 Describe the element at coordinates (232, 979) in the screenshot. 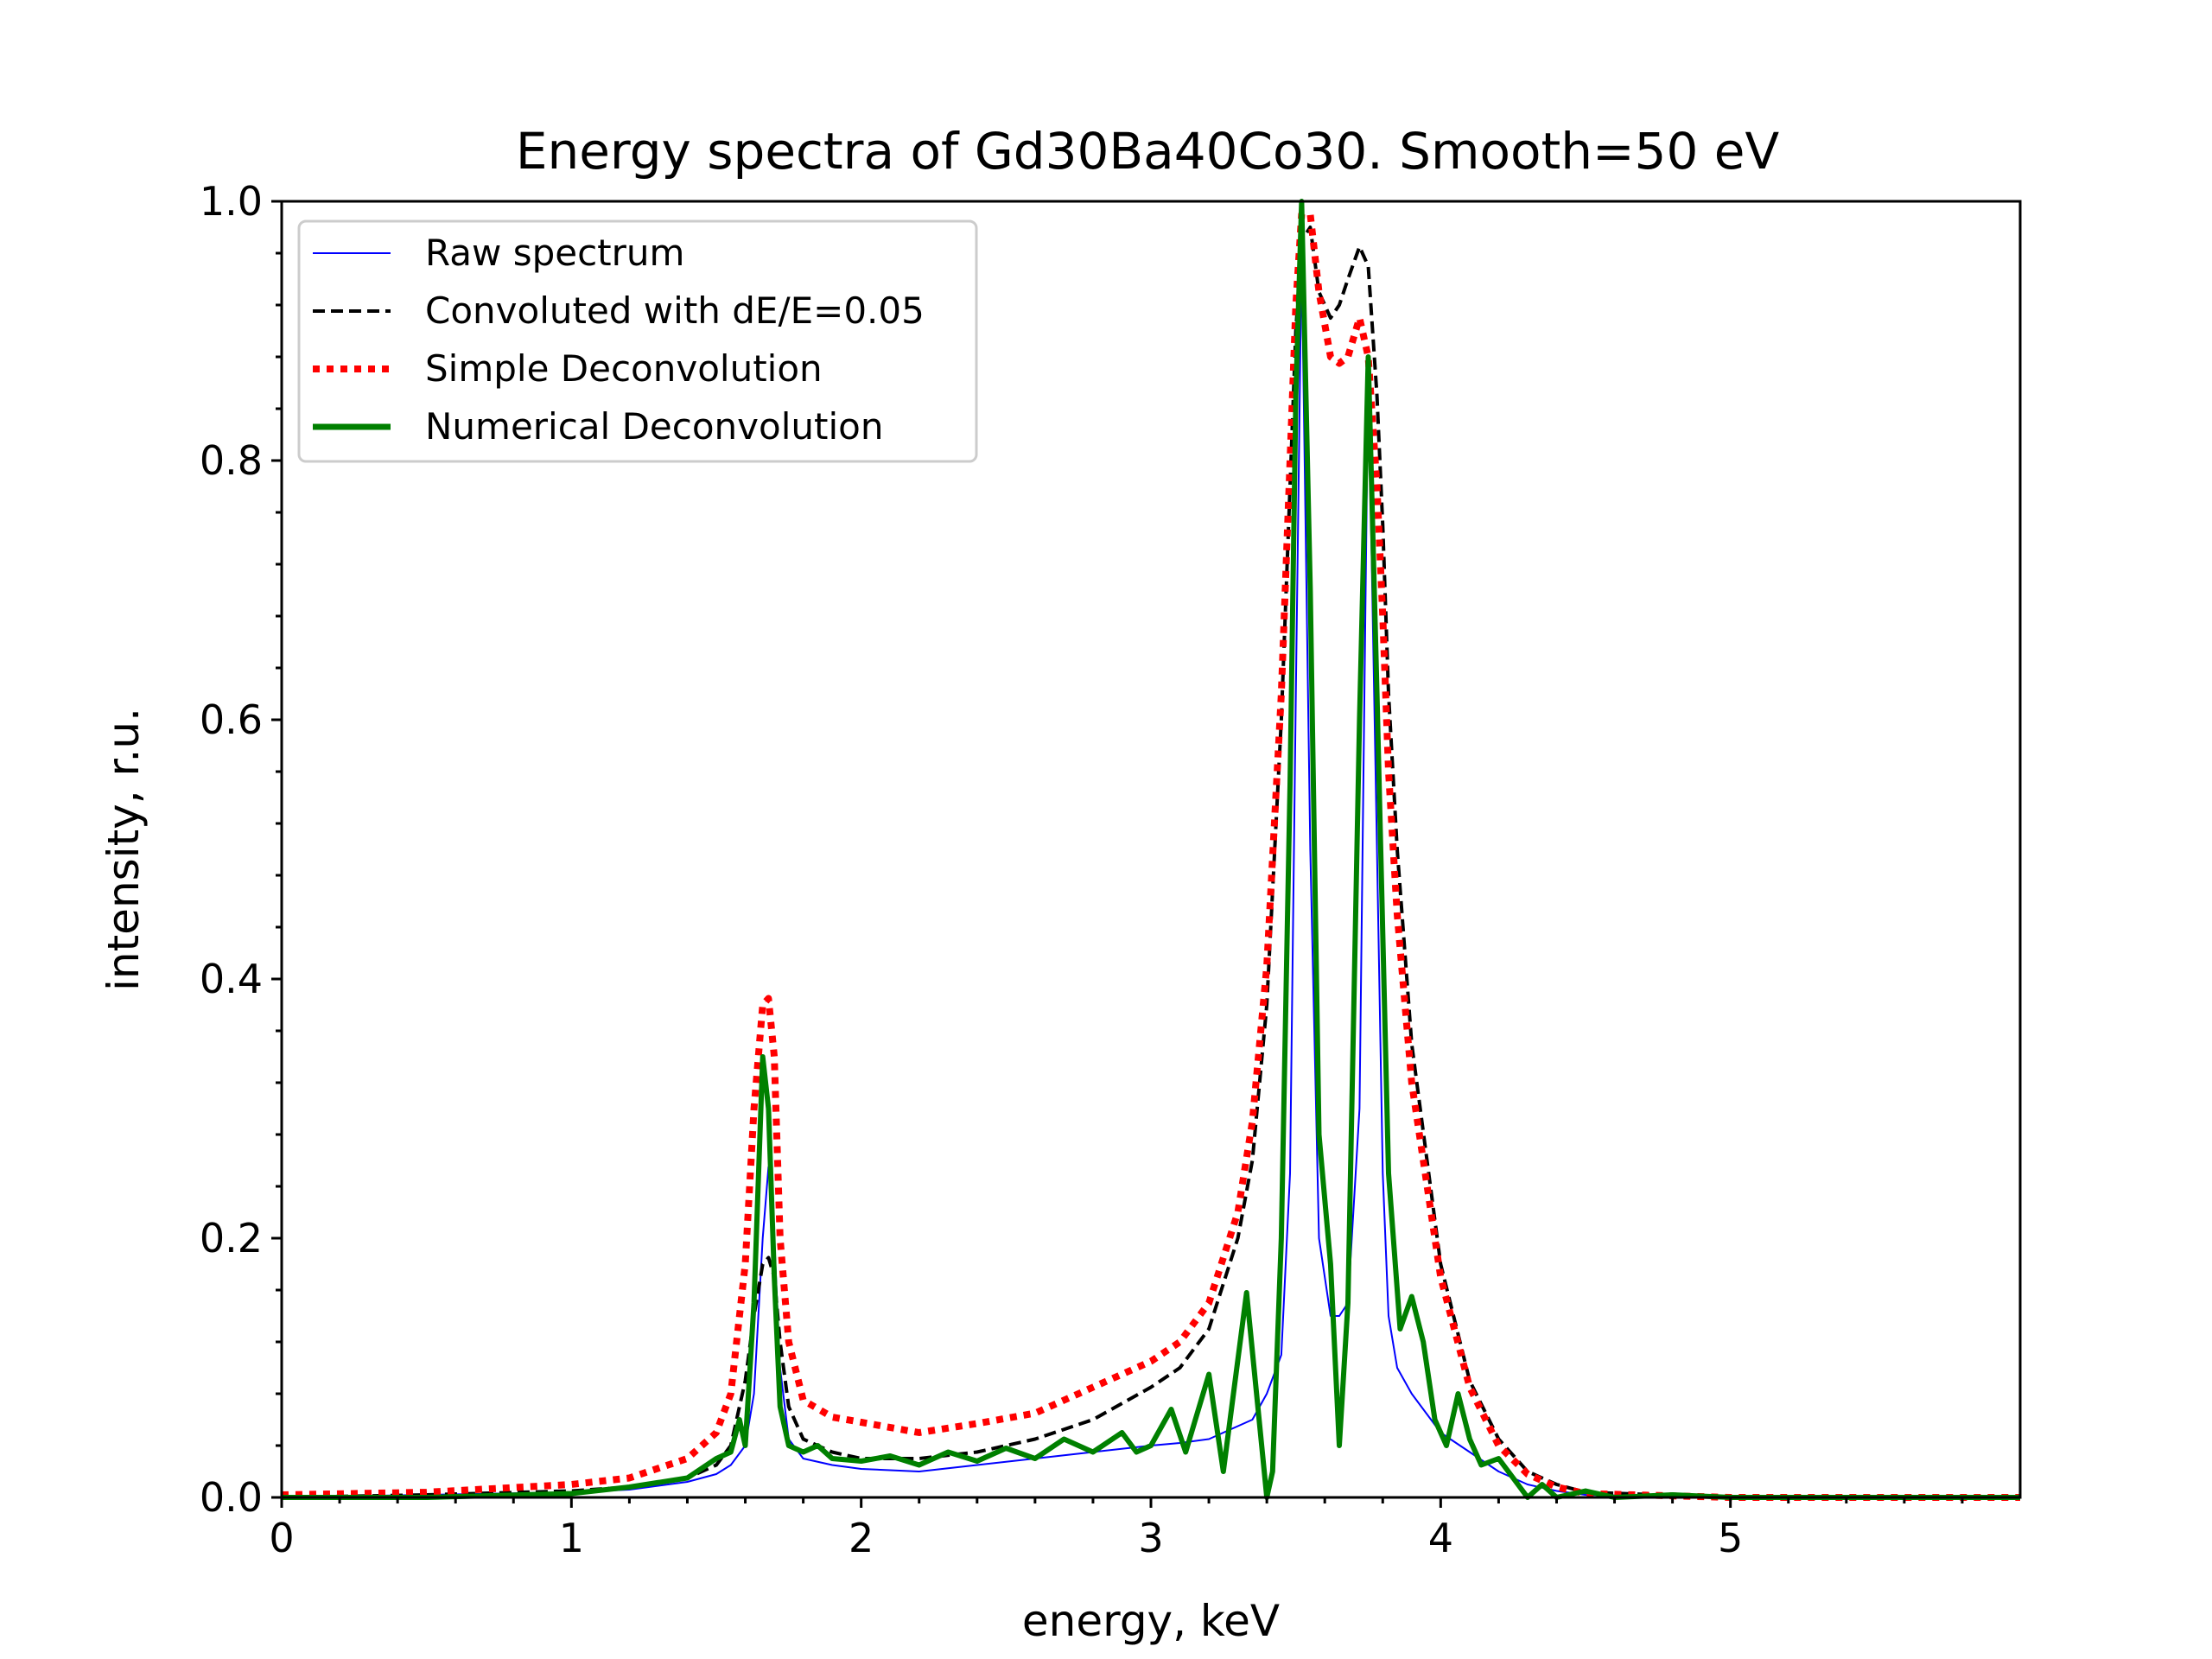

I see `y-tick-label: 0.4` at that location.